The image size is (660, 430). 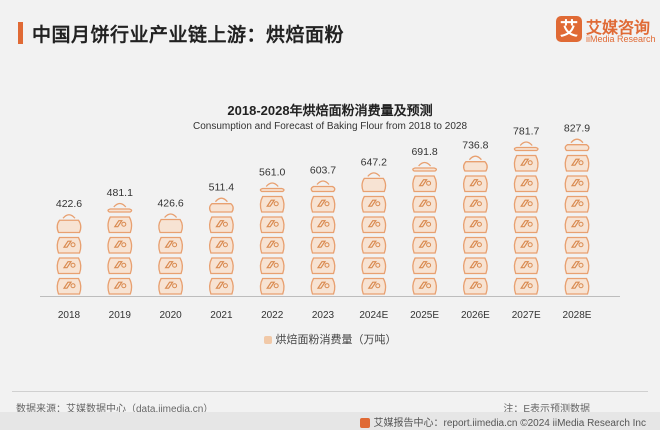 What do you see at coordinates (69, 204) in the screenshot?
I see `data-label: 422.6` at bounding box center [69, 204].